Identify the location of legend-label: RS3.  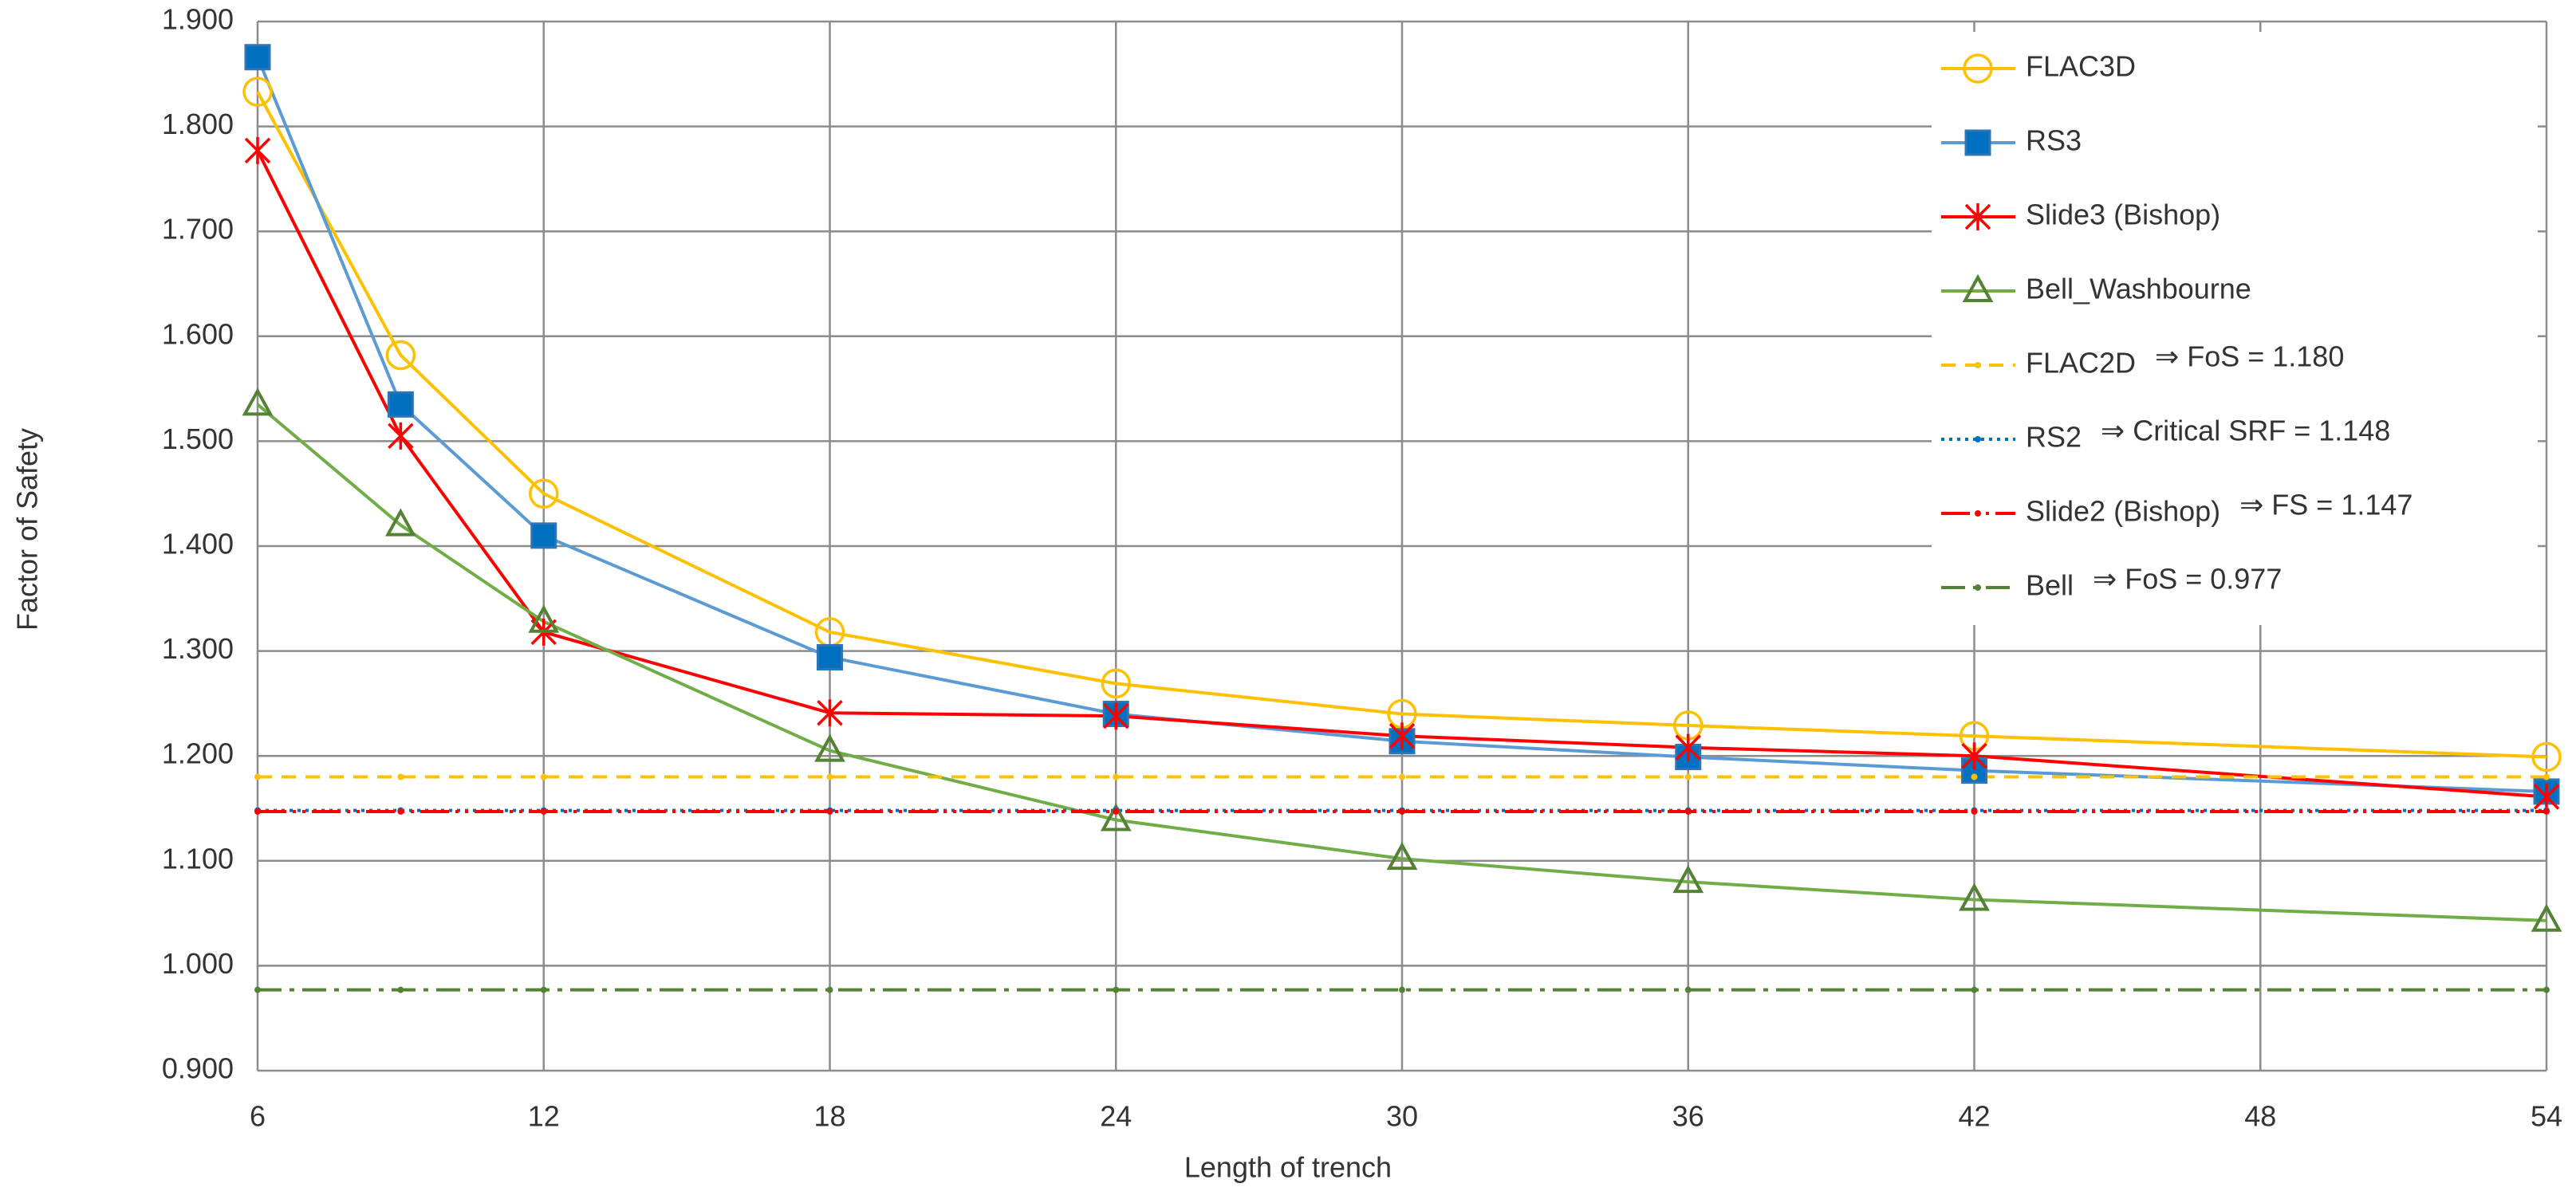
(2054, 141).